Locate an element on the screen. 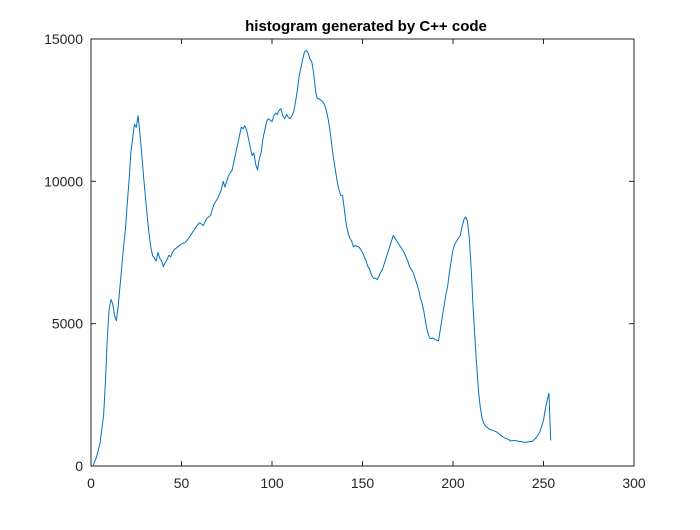  x-tick-label: 250 is located at coordinates (544, 483).